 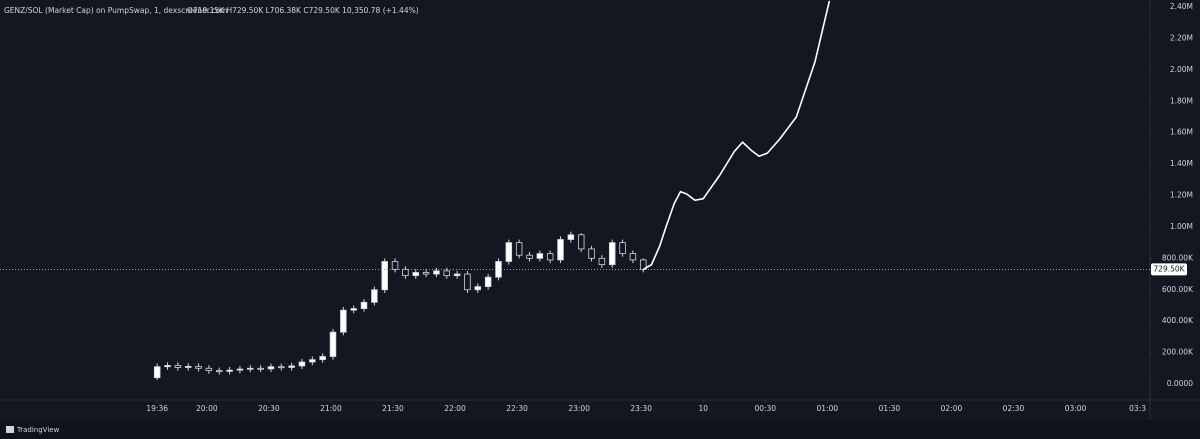 What do you see at coordinates (157, 408) in the screenshot?
I see `x-tick-label: 19:36` at bounding box center [157, 408].